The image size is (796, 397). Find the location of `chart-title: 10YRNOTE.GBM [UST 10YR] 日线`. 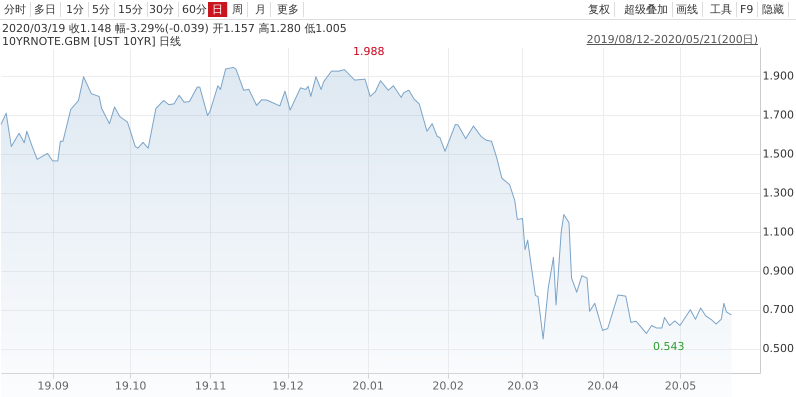

chart-title: 10YRNOTE.GBM [UST 10YR] 日线 is located at coordinates (92, 41).